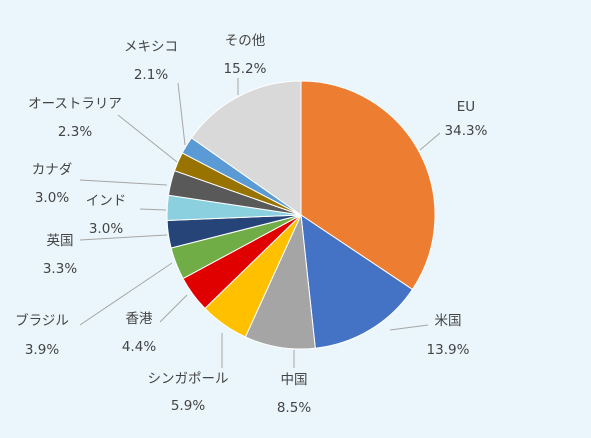 This screenshot has height=438, width=591. What do you see at coordinates (188, 406) in the screenshot?
I see `label-singapore-value: 5.9%` at bounding box center [188, 406].